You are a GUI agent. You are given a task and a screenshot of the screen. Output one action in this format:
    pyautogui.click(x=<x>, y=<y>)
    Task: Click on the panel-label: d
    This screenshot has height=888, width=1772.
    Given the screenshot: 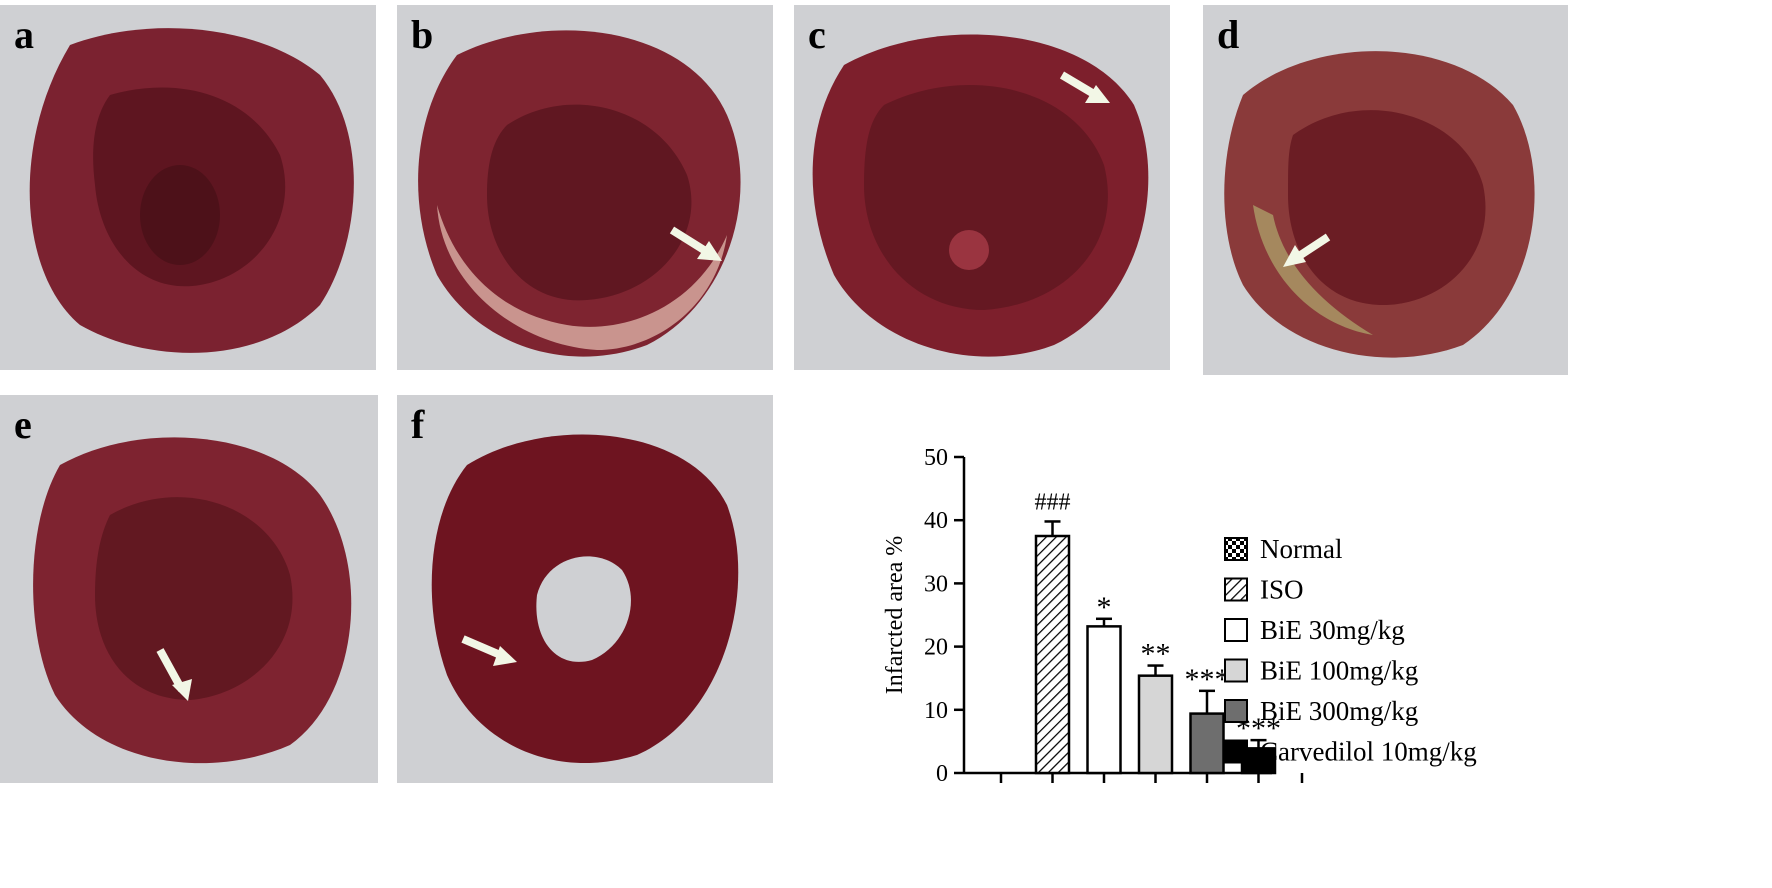 What is the action you would take?
    pyautogui.click(x=1228, y=34)
    